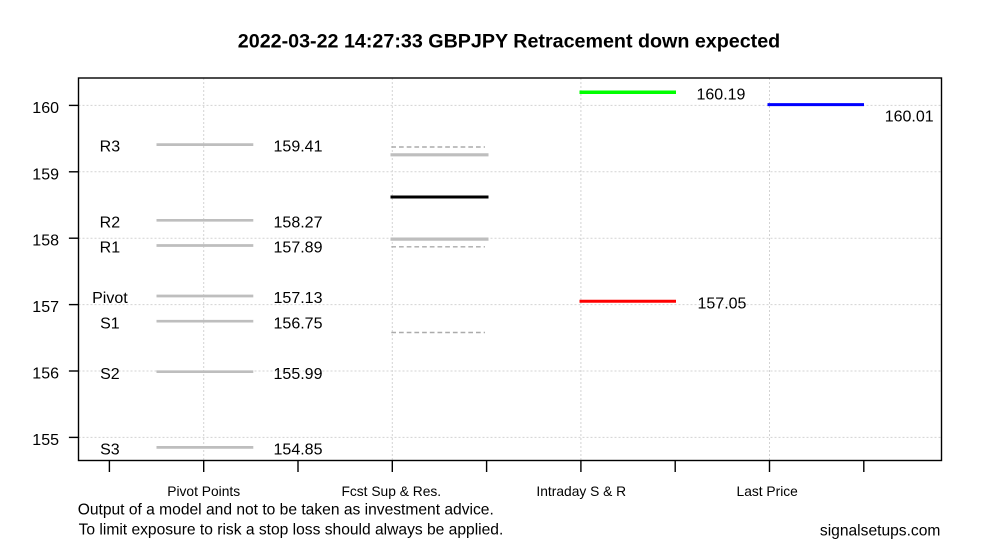 Image resolution: width=982 pixels, height=560 pixels. What do you see at coordinates (45, 241) in the screenshot?
I see `svg-text: 158` at bounding box center [45, 241].